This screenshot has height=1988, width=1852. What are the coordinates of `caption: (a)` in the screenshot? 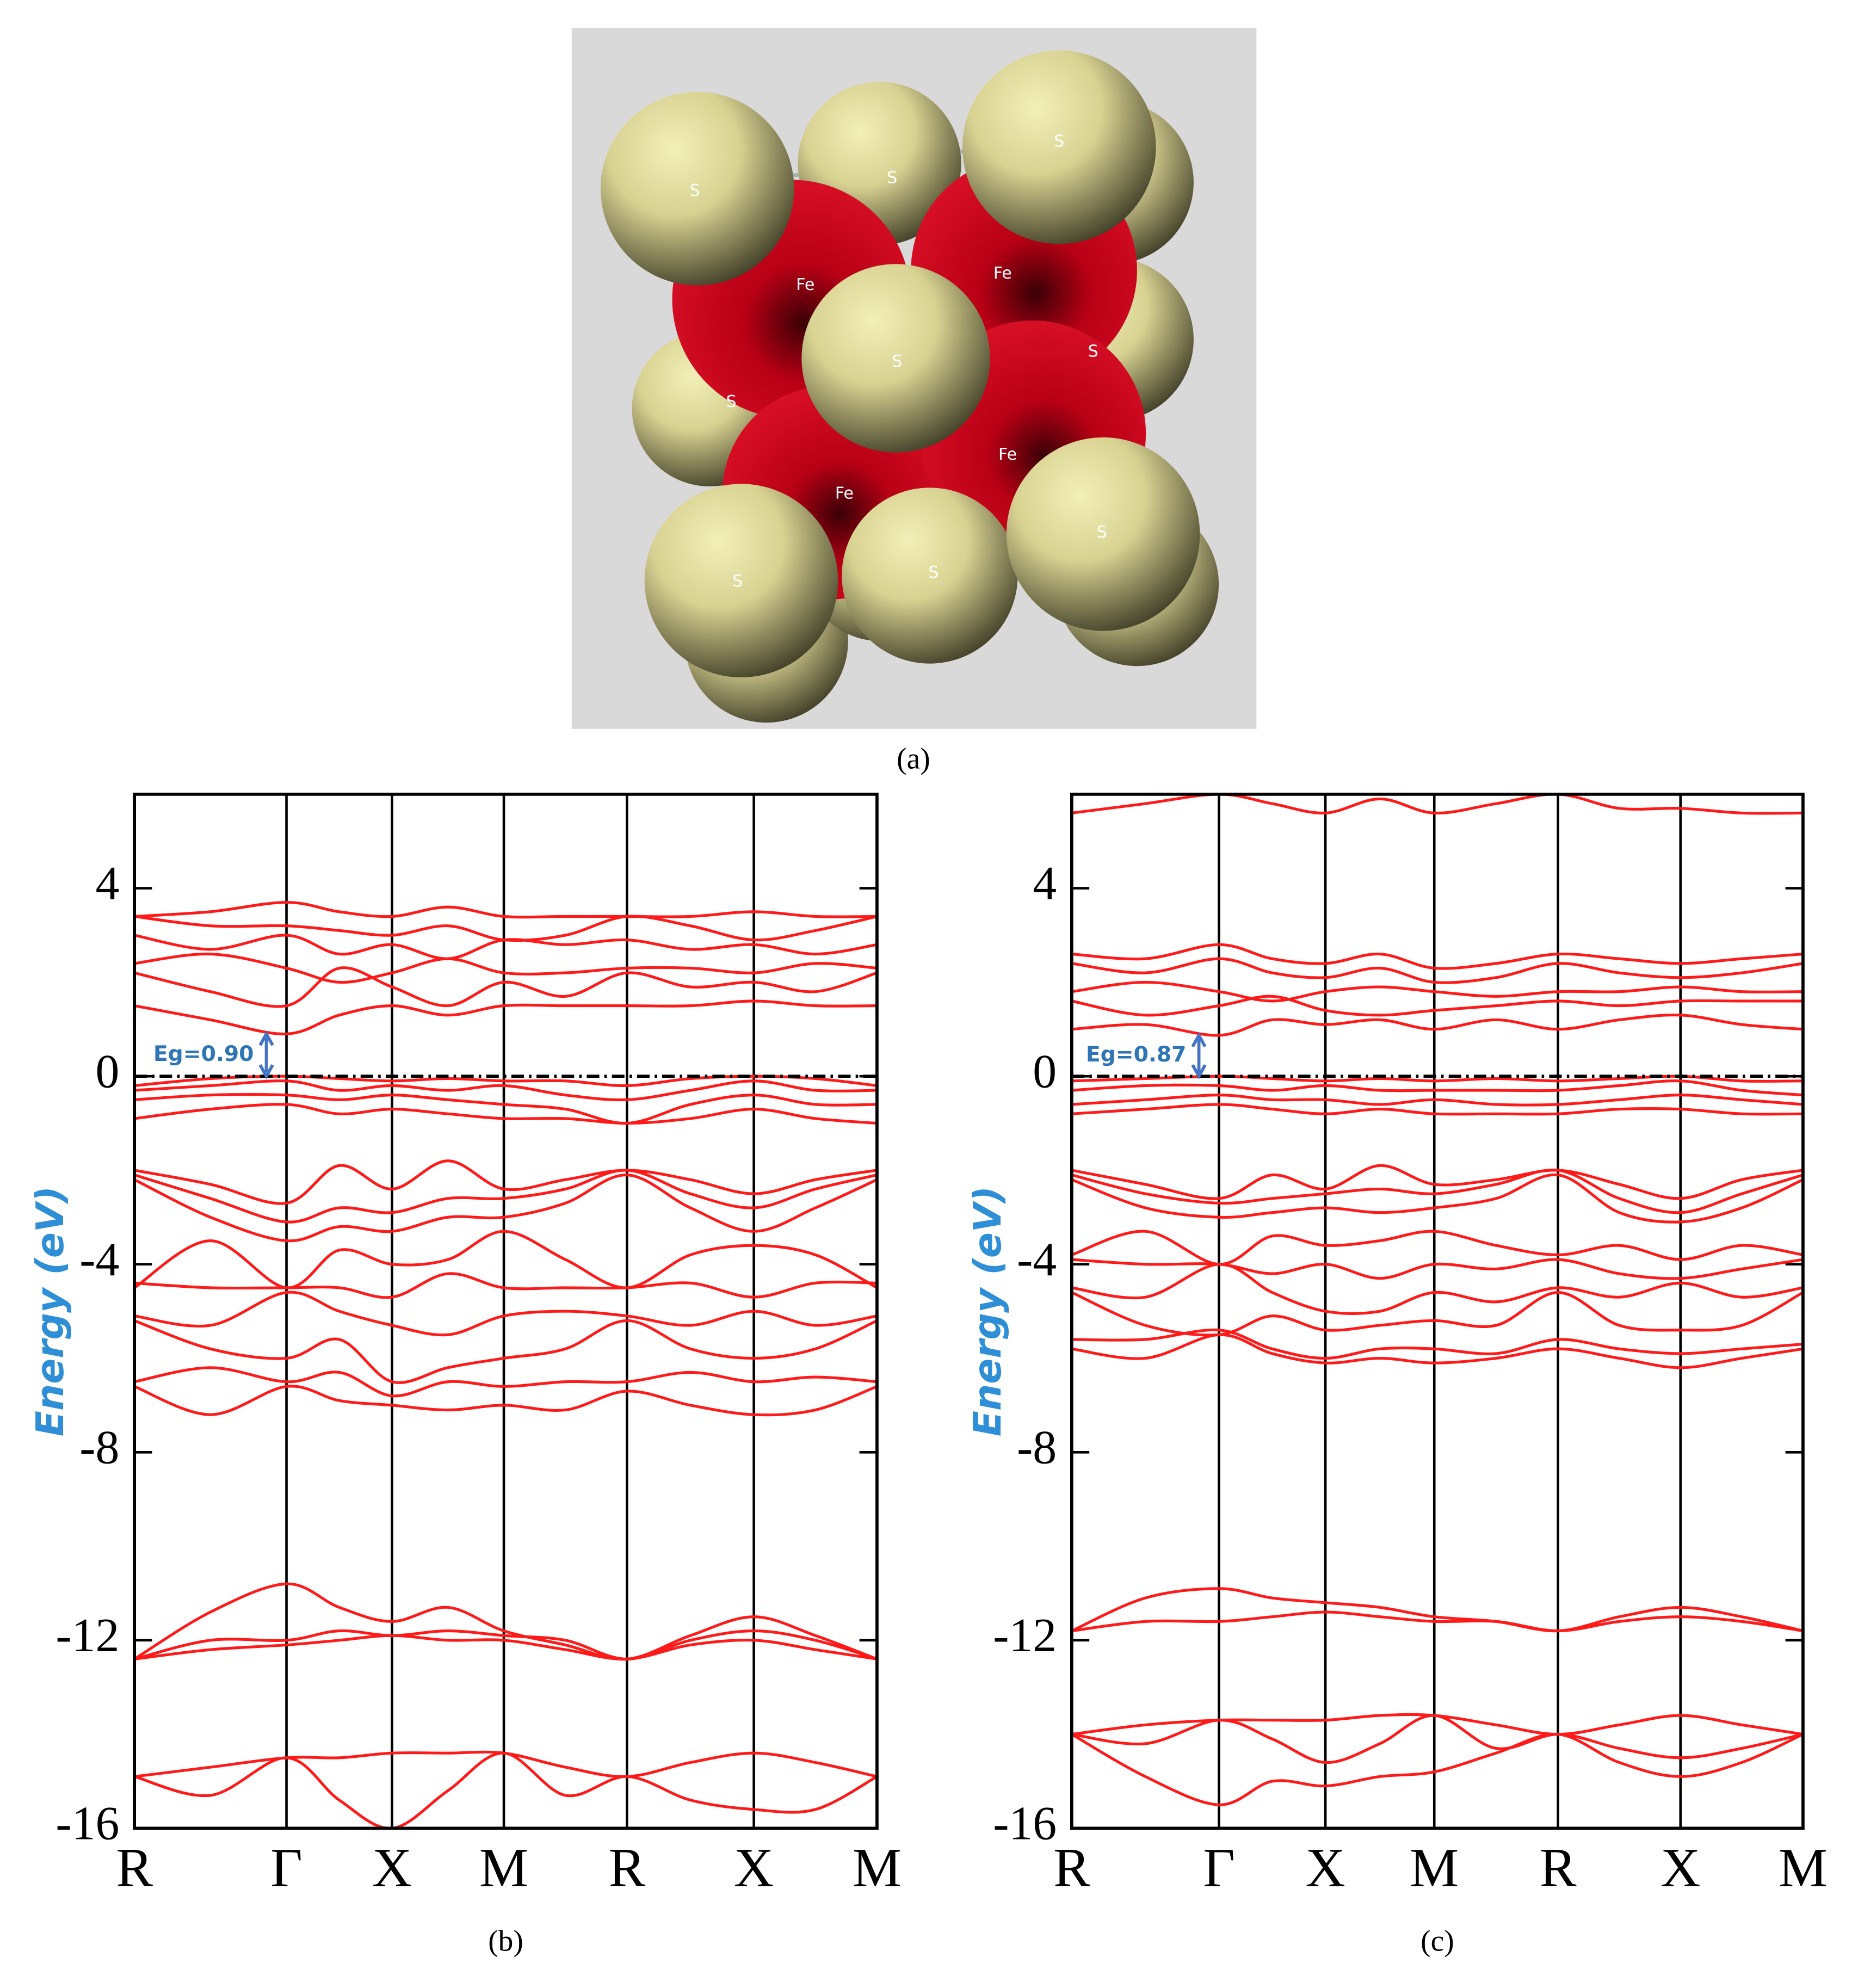 It's located at (913, 758).